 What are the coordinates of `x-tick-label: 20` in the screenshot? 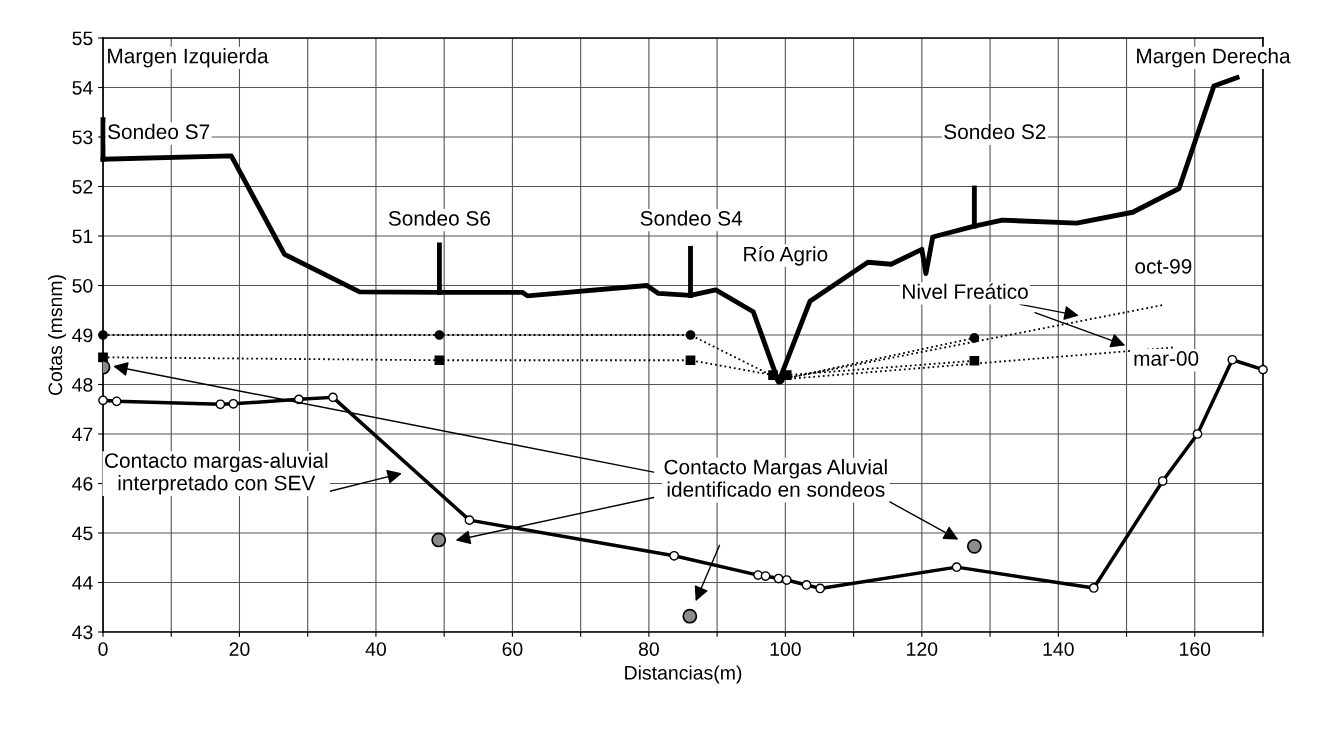 It's located at (239, 649).